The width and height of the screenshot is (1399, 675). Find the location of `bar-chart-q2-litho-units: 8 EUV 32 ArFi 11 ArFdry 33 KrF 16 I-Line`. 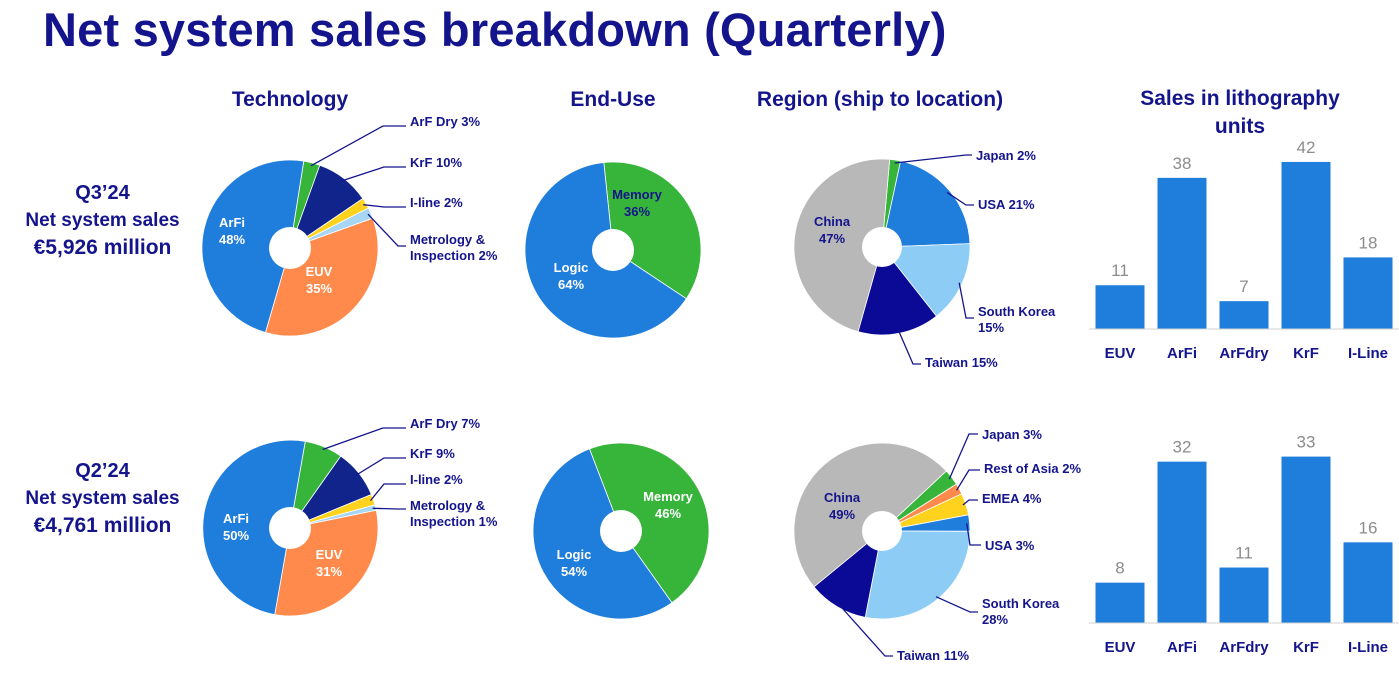

bar-chart-q2-litho-units: 8 EUV 32 ArFi 11 ArFdry 33 KrF 16 I-Line is located at coordinates (1244, 544).